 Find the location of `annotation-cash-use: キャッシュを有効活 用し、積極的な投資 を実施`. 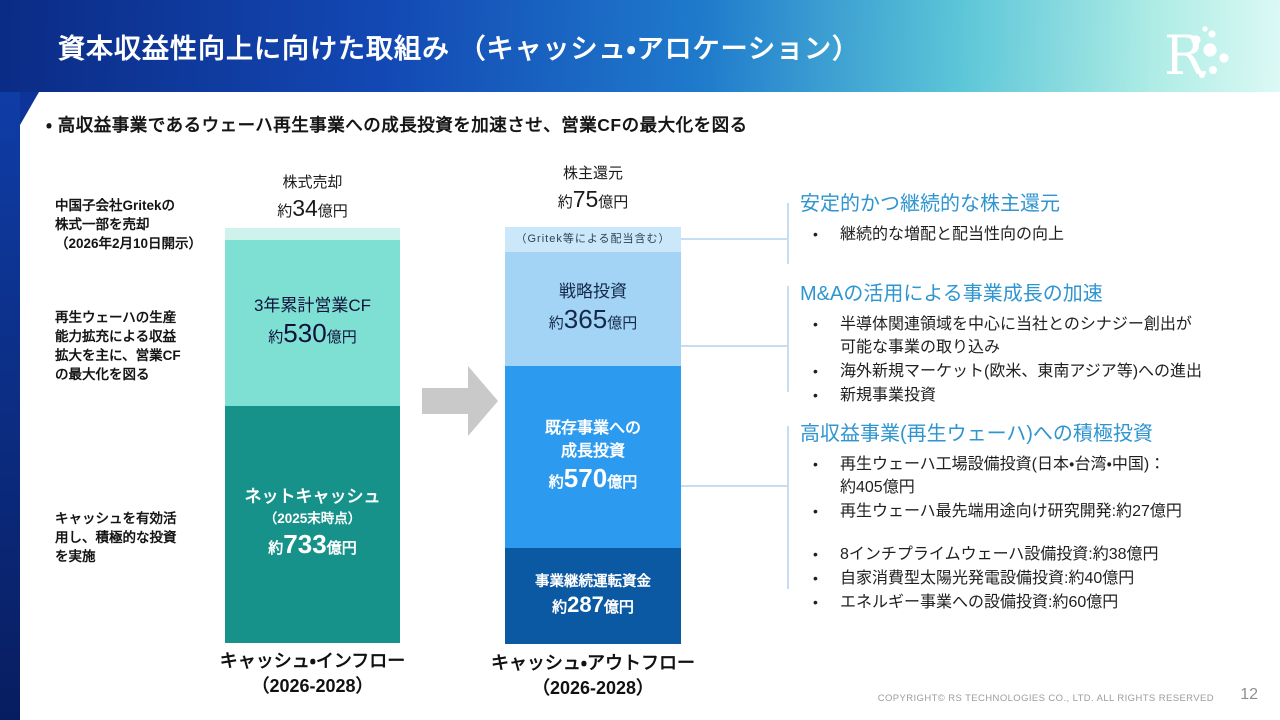

annotation-cash-use: キャッシュを有効活 用し、積極的な投資 を実施 is located at coordinates (116, 537).